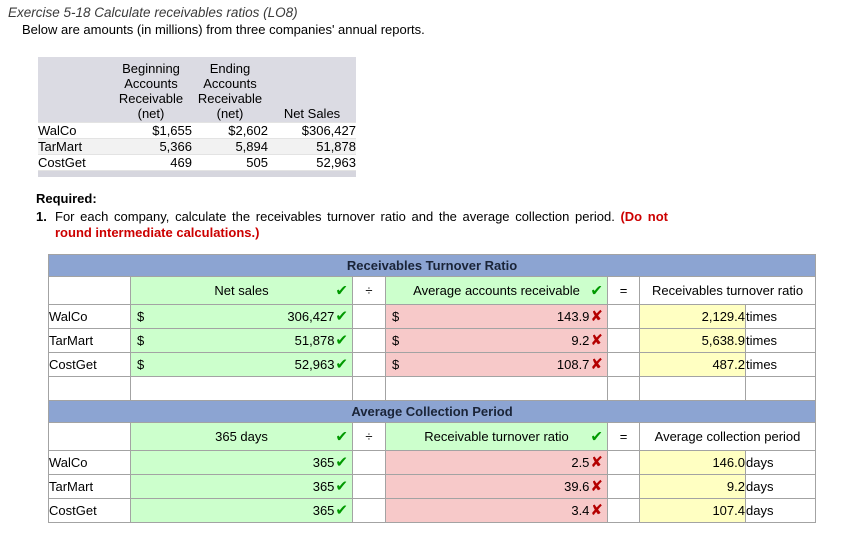 The width and height of the screenshot is (854, 538). I want to click on net-sales-value: $306,427, so click(312, 130).